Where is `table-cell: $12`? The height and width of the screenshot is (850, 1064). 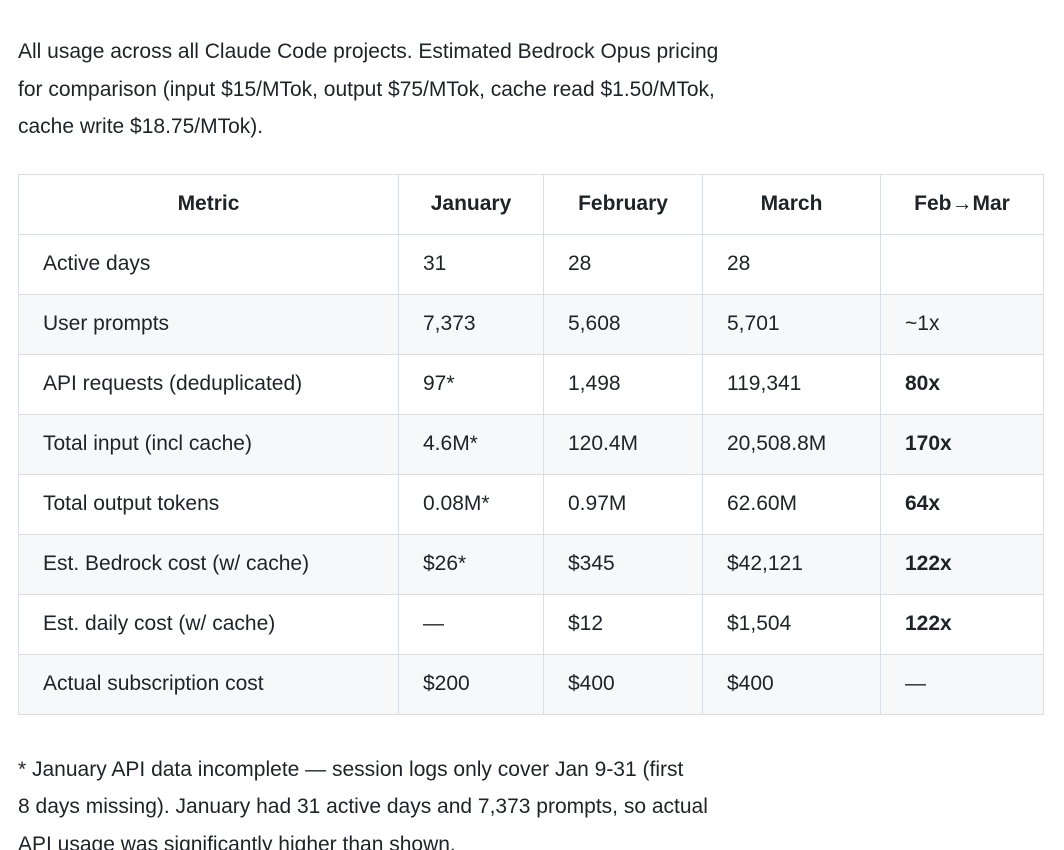 table-cell: $12 is located at coordinates (623, 624).